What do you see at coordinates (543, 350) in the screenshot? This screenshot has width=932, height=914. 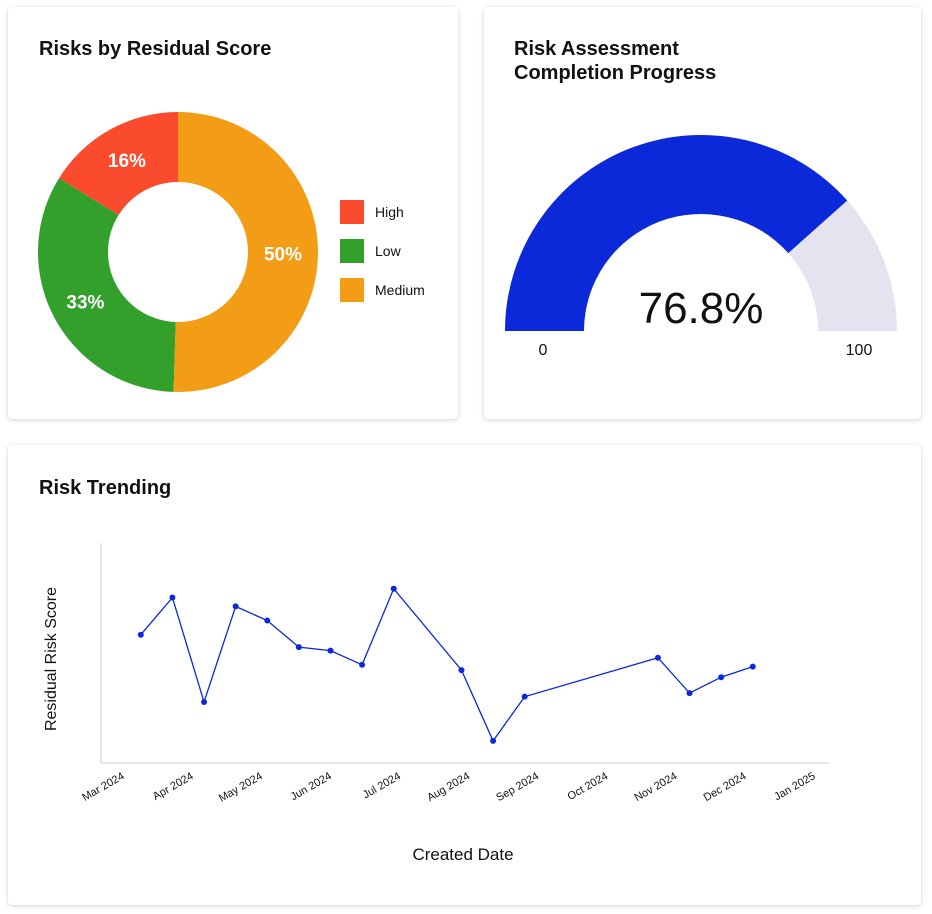 I see `gauge-min-label: 0` at bounding box center [543, 350].